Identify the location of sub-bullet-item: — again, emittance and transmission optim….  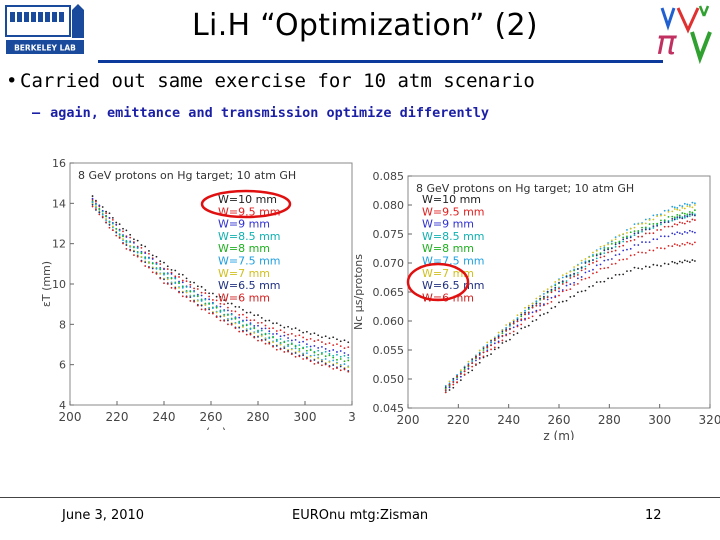
(260, 113).